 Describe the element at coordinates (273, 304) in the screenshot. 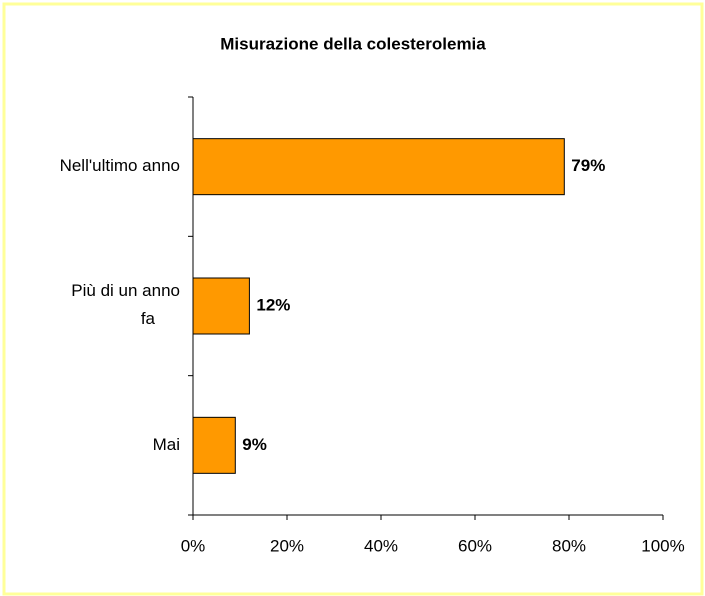

I see `value-label: 12%` at that location.